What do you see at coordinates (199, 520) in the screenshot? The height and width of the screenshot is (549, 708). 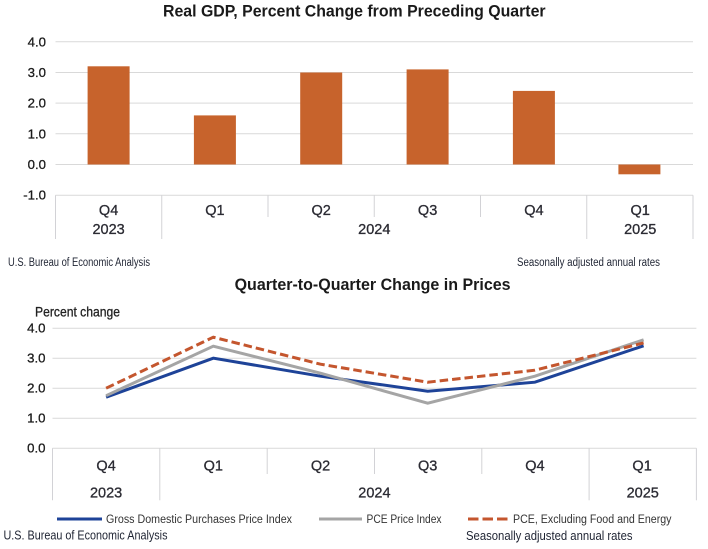 I see `svg-text:Gross Domestic Purchases Price: Gross Domestic Purchases Price Index` at bounding box center [199, 520].